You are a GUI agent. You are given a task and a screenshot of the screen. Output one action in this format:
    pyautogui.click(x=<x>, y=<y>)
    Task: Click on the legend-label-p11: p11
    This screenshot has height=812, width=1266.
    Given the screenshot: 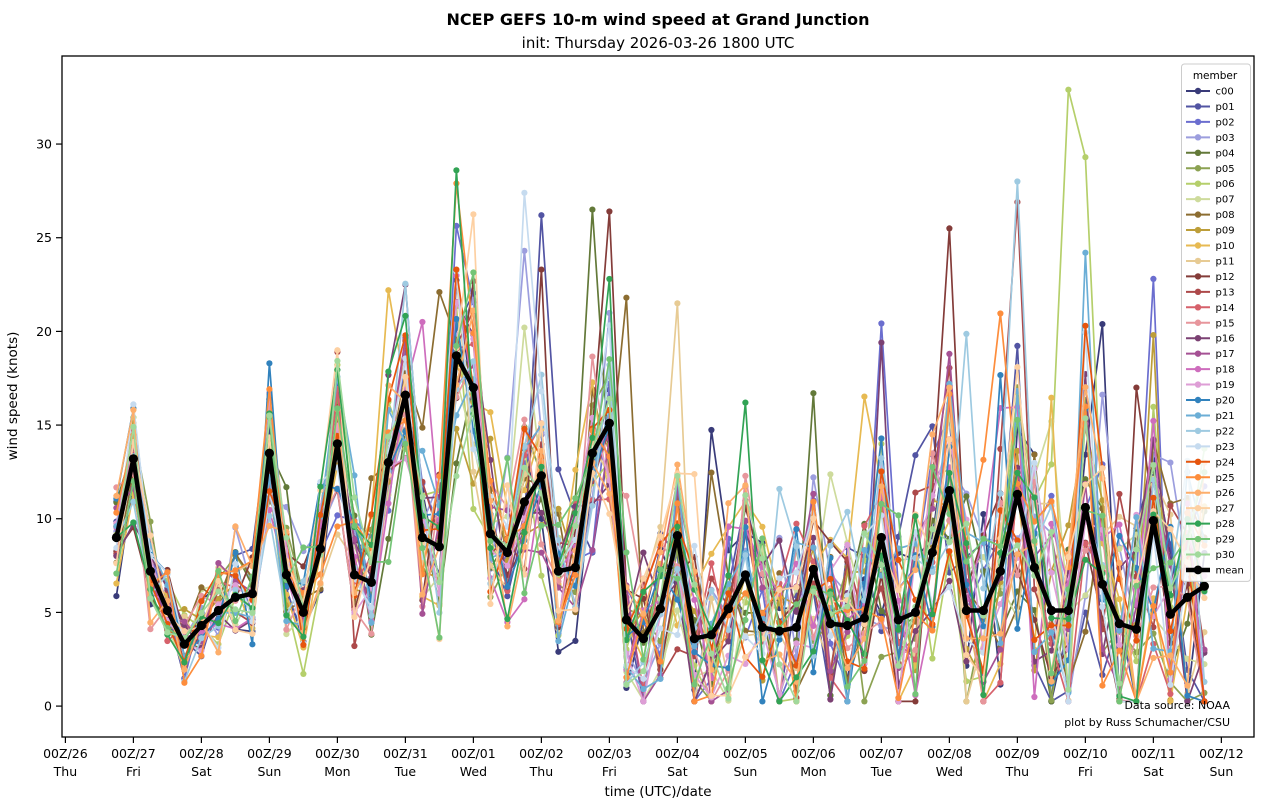 What is the action you would take?
    pyautogui.click(x=1225, y=261)
    